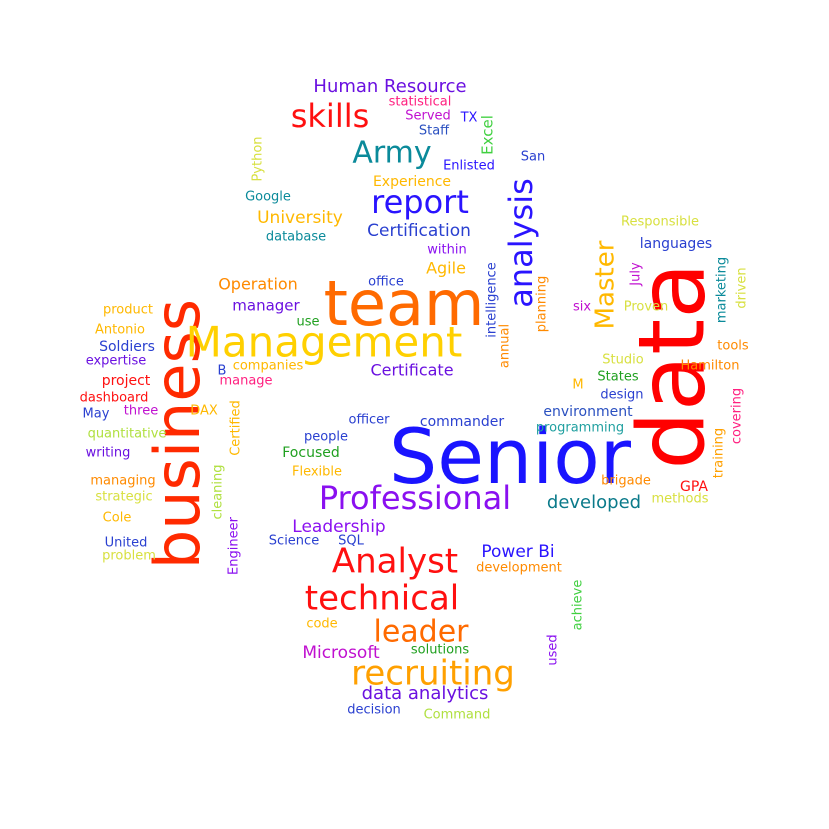 The image size is (829, 829). I want to click on word-annual: annual, so click(505, 346).